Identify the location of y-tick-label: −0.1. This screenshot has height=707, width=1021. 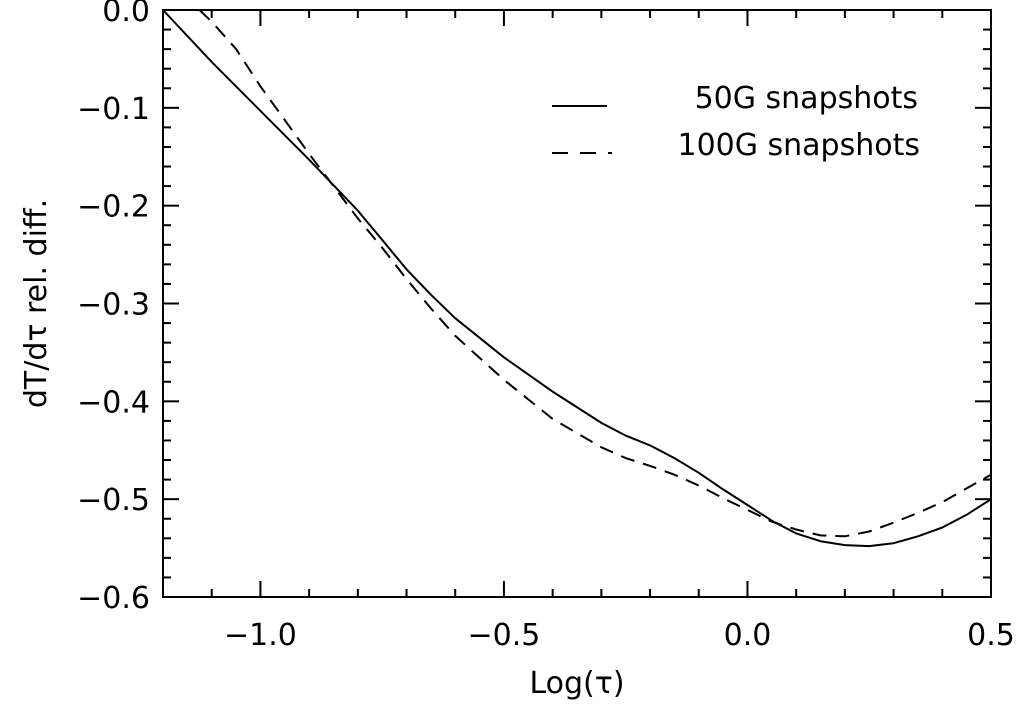
(113, 109).